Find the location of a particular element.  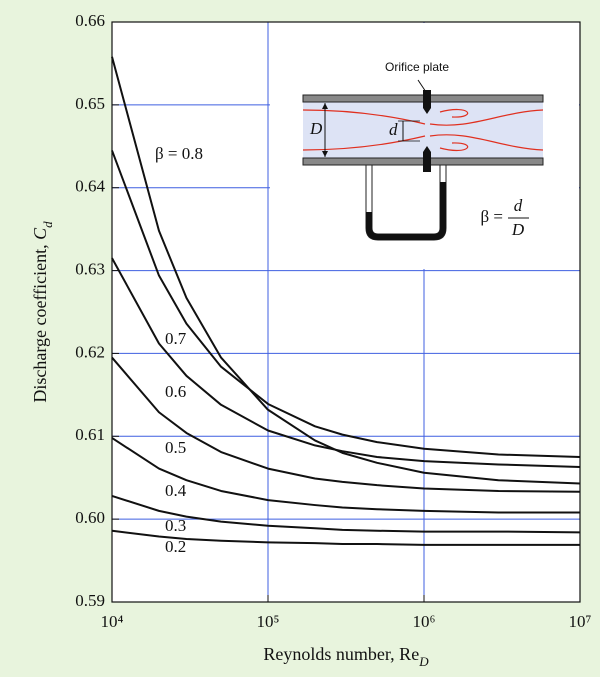

beta-denominator: D is located at coordinates (518, 229).